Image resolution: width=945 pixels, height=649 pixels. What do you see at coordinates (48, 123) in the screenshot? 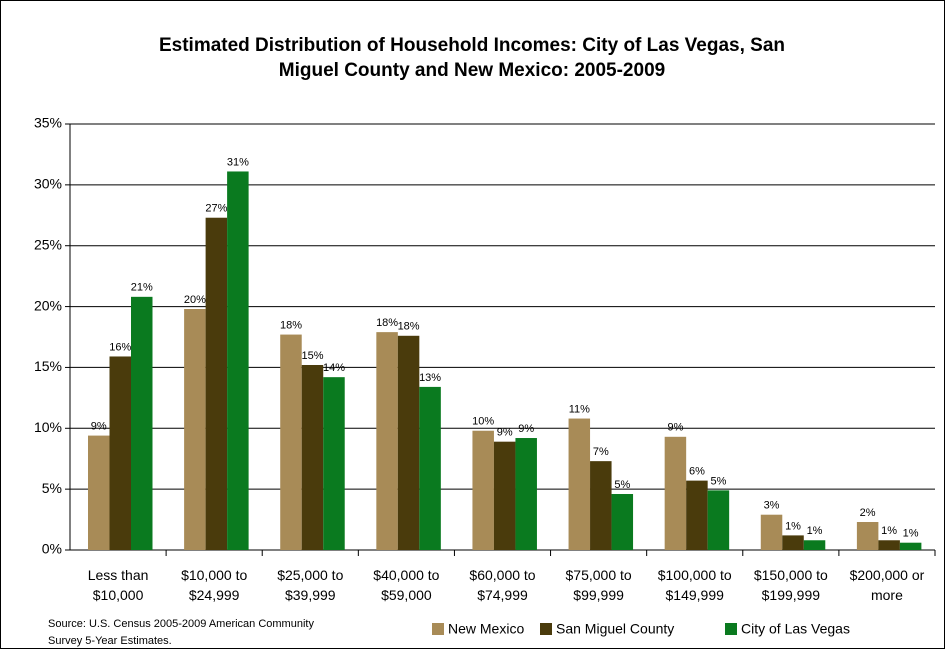
I see `y-tick-label: 35%` at bounding box center [48, 123].